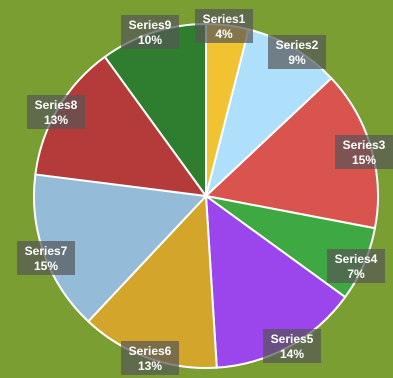 The image size is (393, 378). I want to click on slice-label-value: 7%, so click(356, 274).